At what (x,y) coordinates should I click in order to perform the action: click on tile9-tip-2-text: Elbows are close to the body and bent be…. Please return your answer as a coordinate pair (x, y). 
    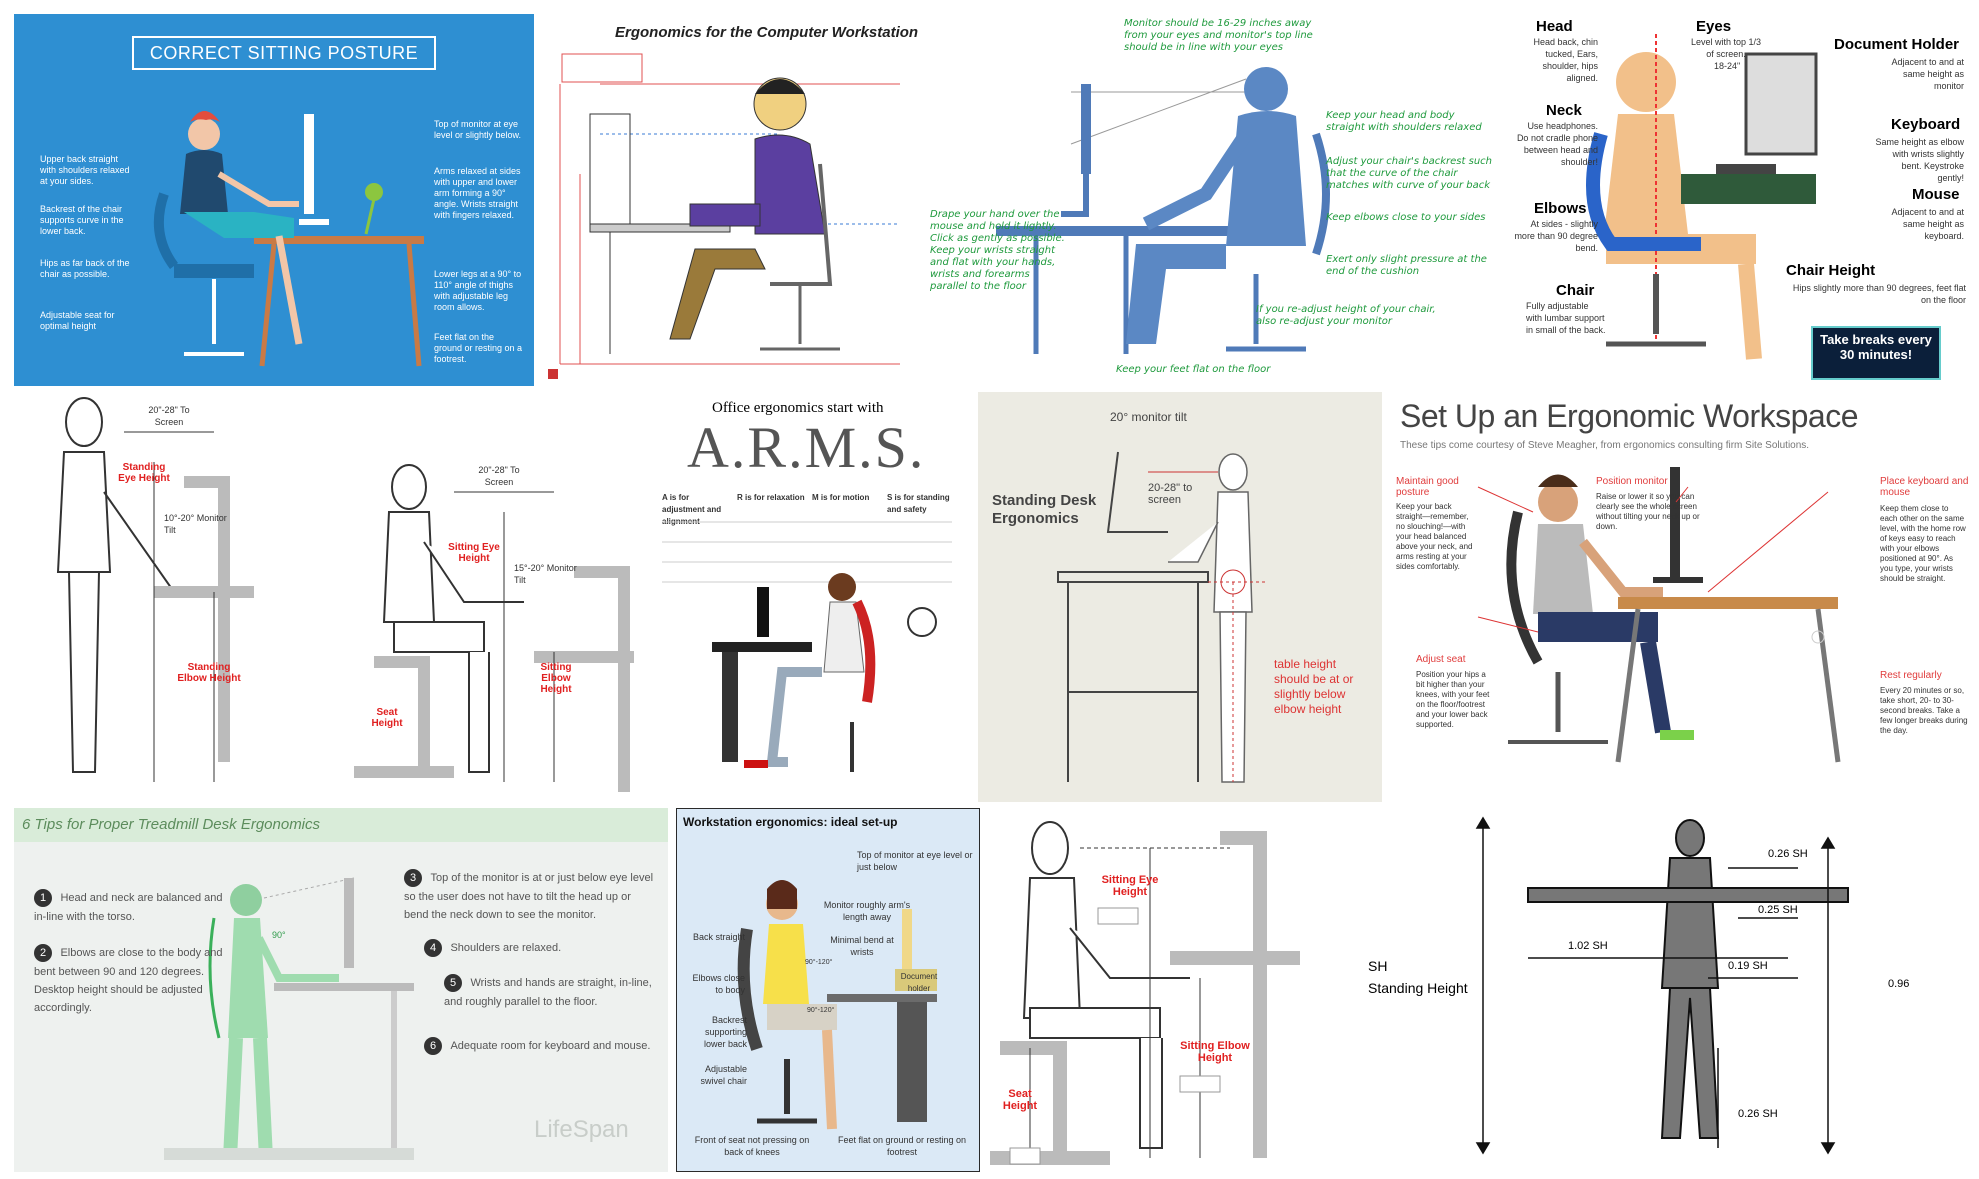
    Looking at the image, I should click on (128, 980).